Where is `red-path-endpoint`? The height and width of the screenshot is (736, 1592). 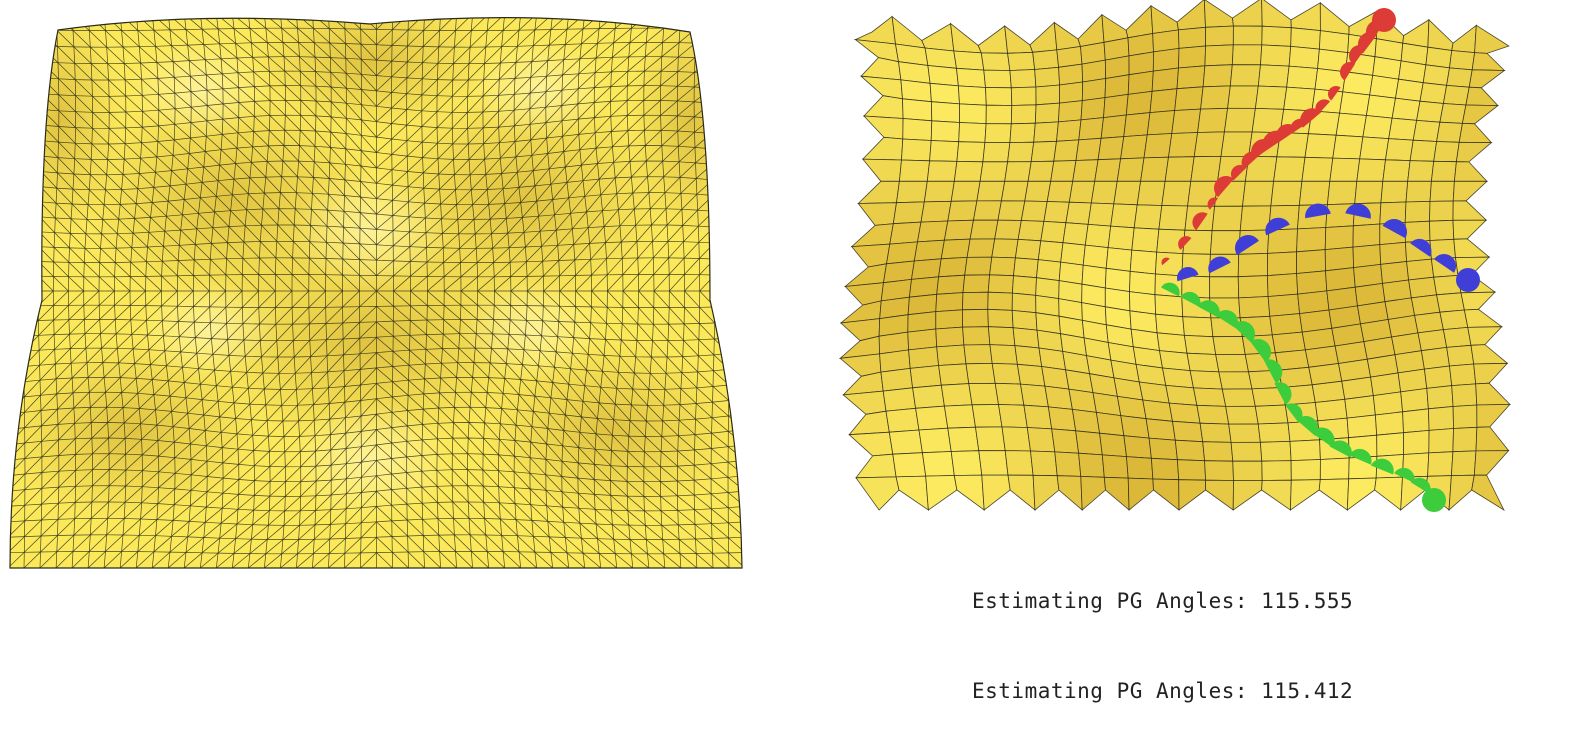 red-path-endpoint is located at coordinates (1384, 20).